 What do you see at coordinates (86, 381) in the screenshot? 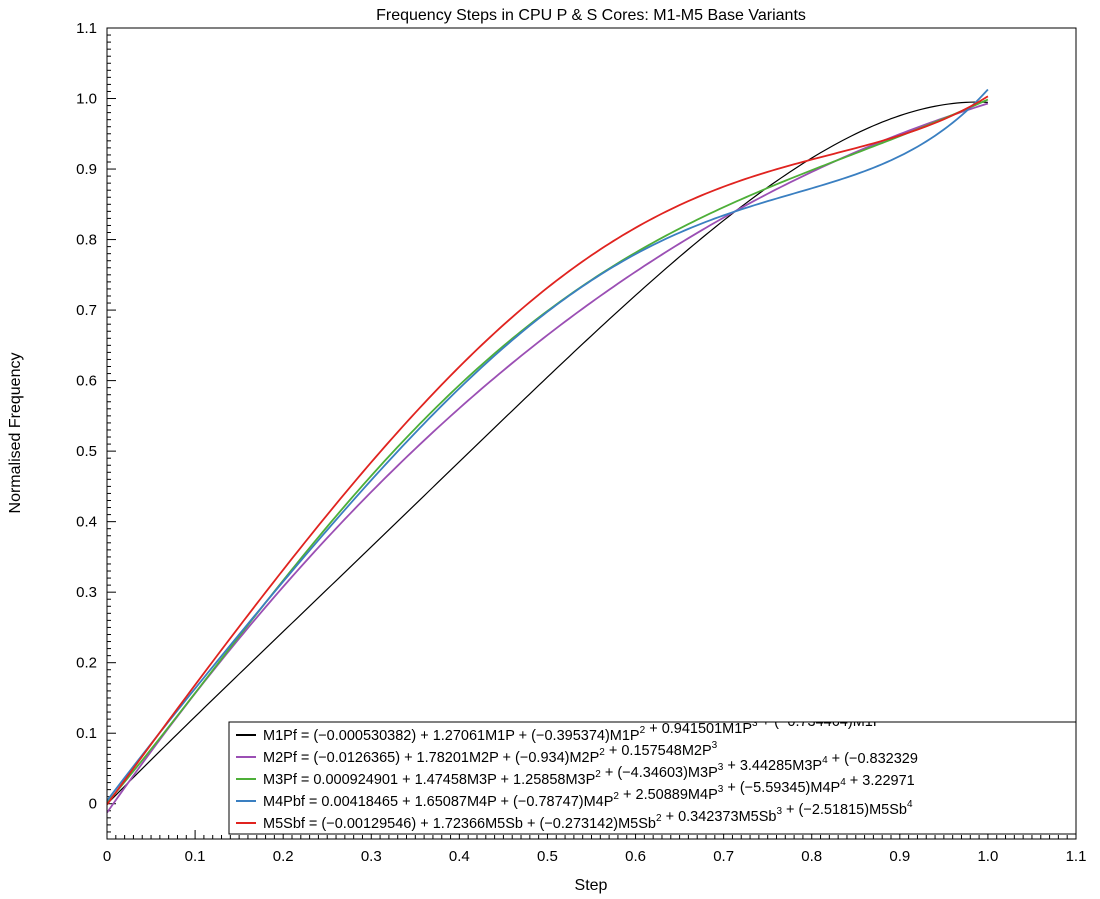
I see `y-tick-label: 0.6` at bounding box center [86, 381].